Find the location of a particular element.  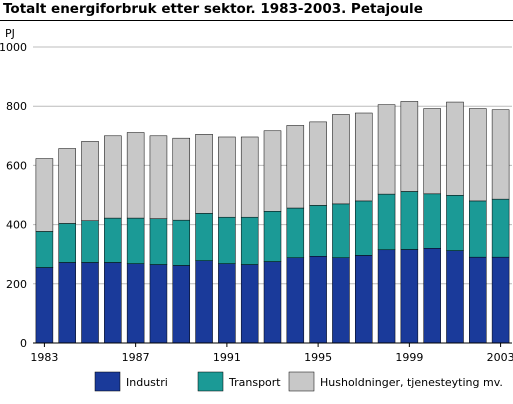

legend-label-1: Transport is located at coordinates (254, 382).